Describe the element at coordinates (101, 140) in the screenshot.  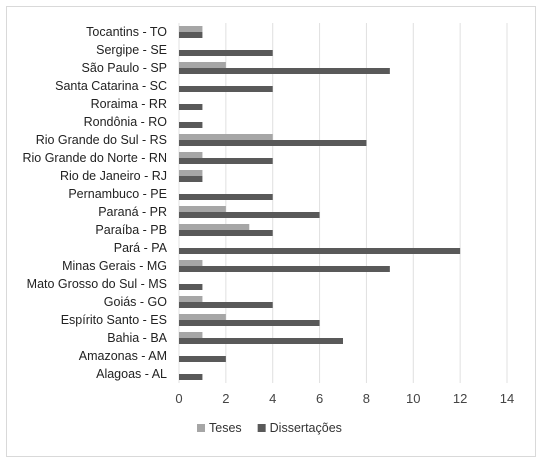
I see `category-label: Rio Grande do Sul - RS` at that location.